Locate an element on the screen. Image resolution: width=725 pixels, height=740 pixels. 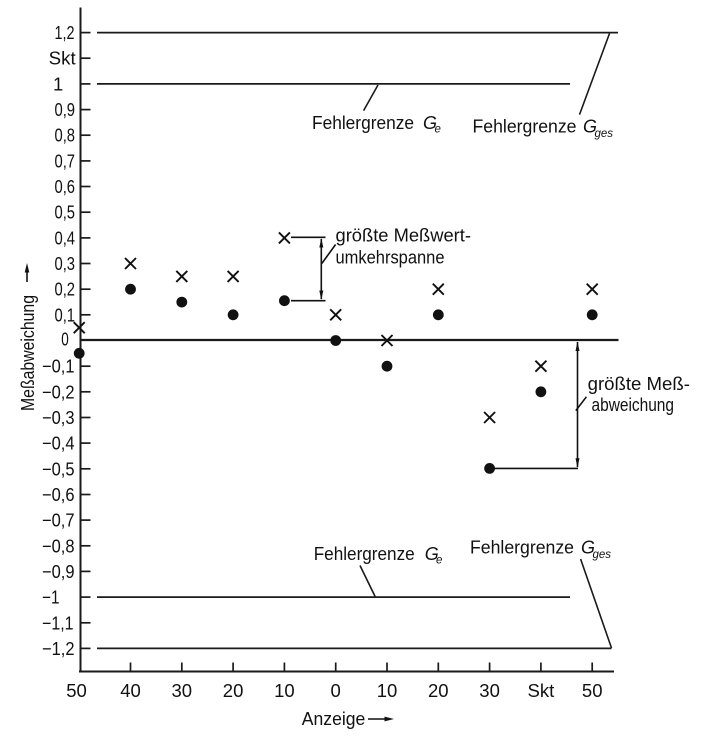
svg-text: −0,2 is located at coordinates (58, 391).